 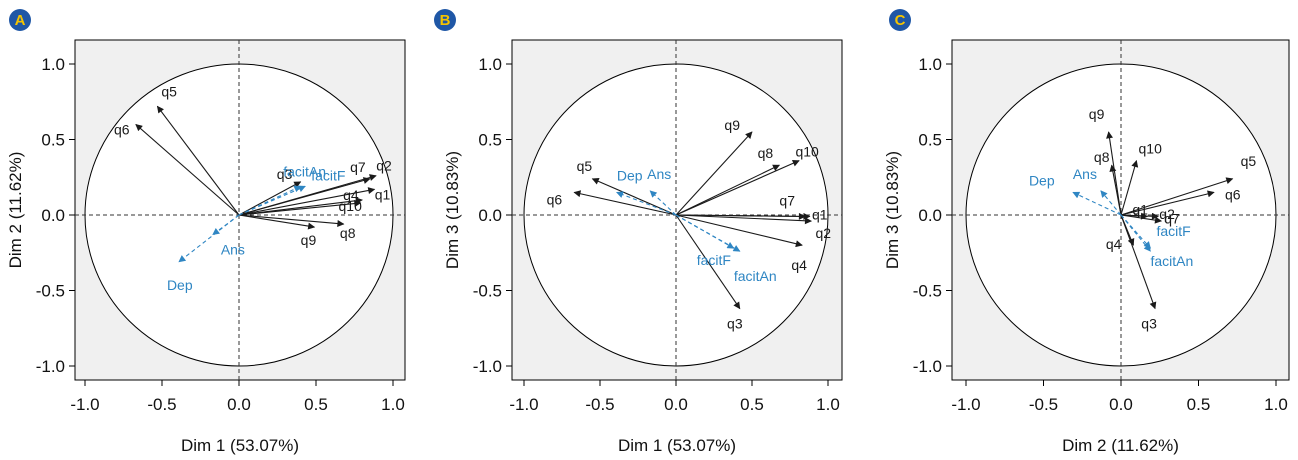 What do you see at coordinates (663, 203) in the screenshot?
I see `vector-arrow-Ans` at bounding box center [663, 203].